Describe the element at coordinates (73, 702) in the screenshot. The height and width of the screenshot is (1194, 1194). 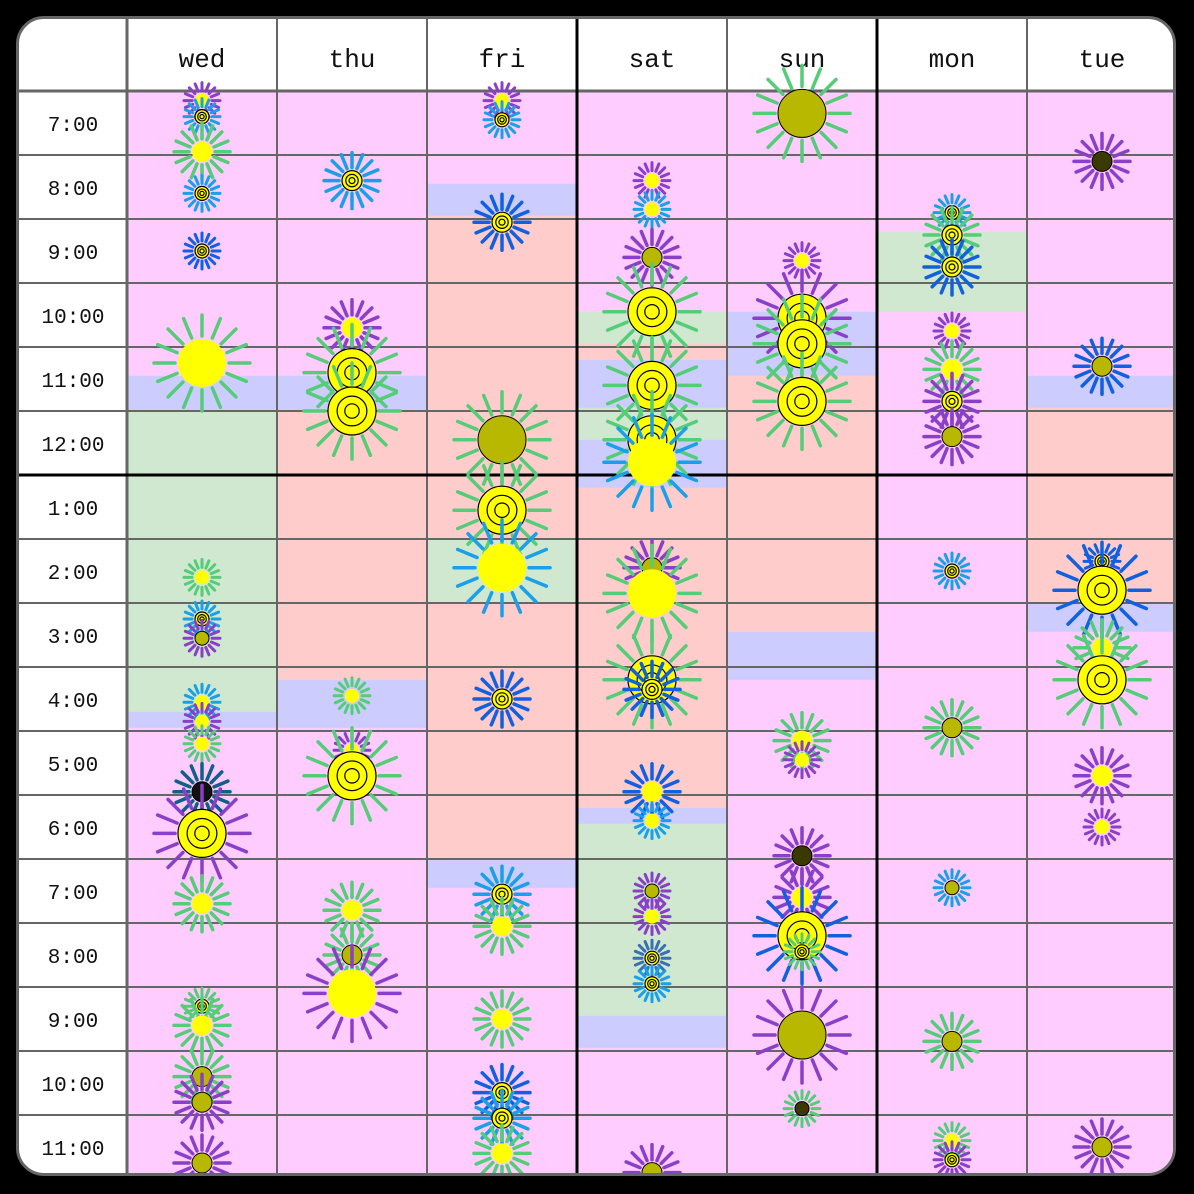
I see `time-label: 4:00` at that location.